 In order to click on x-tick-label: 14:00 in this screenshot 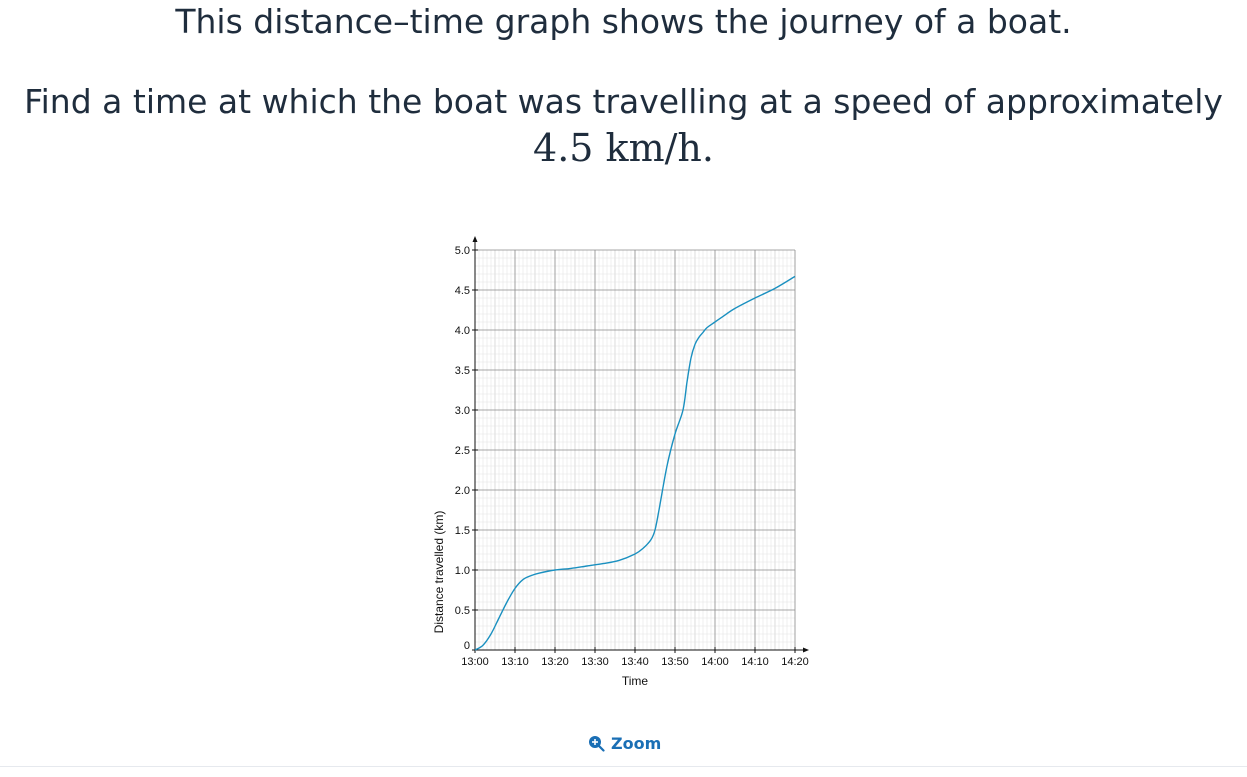, I will do `click(715, 662)`.